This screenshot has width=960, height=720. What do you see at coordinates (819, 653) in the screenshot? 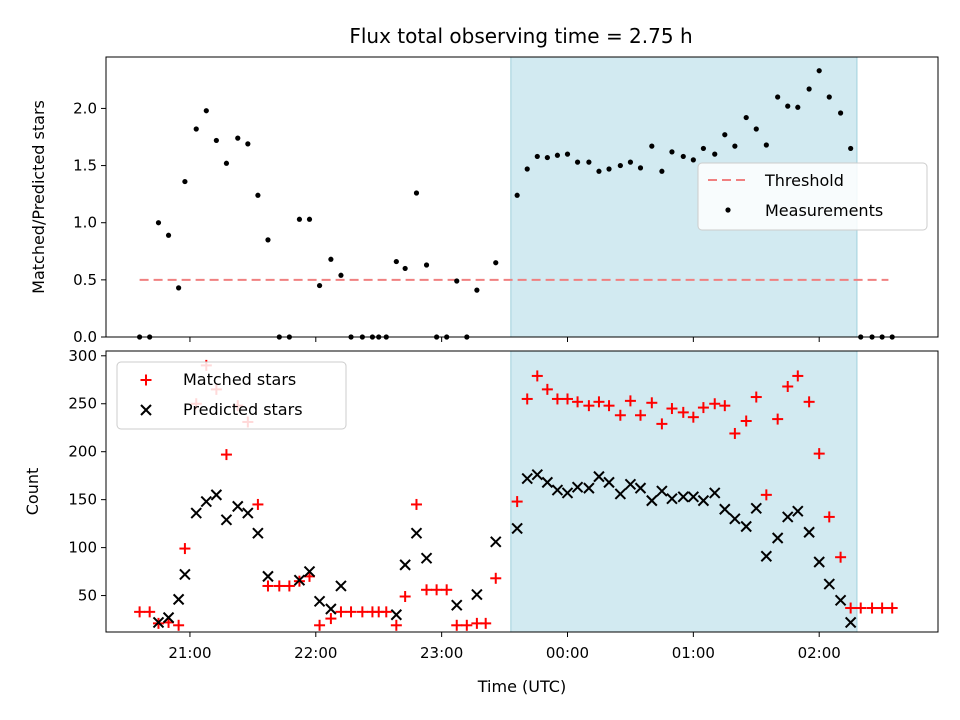
I see `x-tick-label: 02:00` at bounding box center [819, 653].